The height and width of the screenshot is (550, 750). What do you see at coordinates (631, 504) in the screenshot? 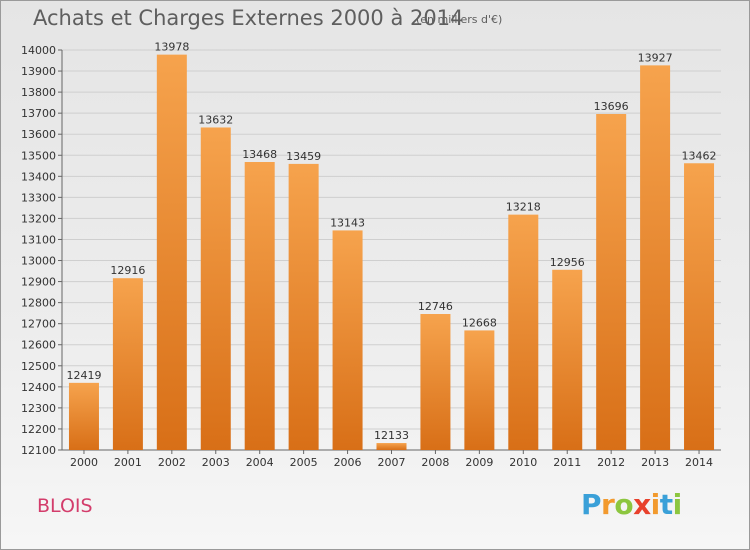
I see `proxiti-logo: Proxiti` at bounding box center [631, 504].